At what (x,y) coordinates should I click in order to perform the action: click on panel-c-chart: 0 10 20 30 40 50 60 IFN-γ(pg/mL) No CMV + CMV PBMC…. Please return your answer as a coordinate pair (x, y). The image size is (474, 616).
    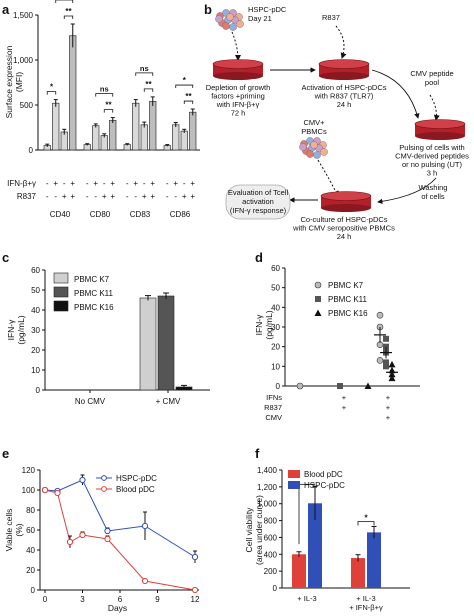
    Looking at the image, I should click on (108, 336).